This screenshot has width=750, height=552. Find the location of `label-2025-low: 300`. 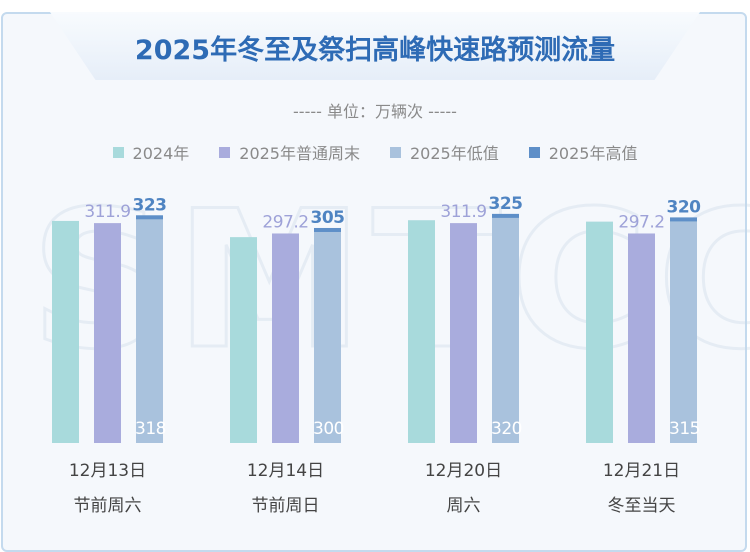

label-2025-low: 300 is located at coordinates (328, 429).